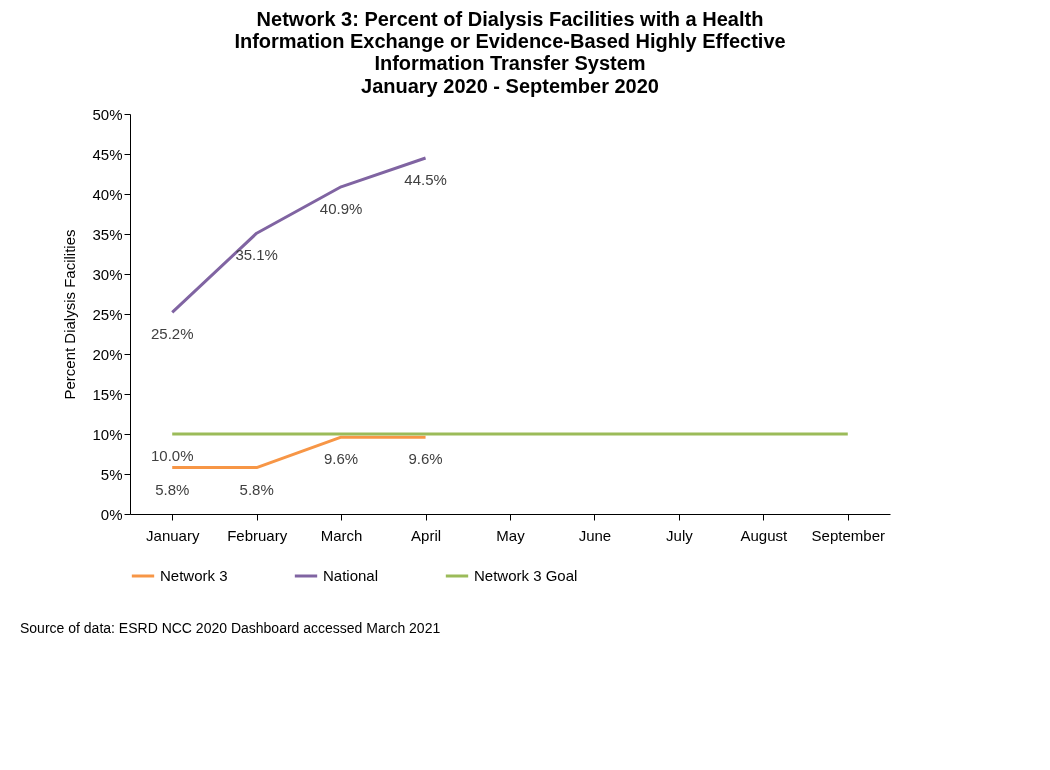 Image resolution: width=1050 pixels, height=770 pixels. I want to click on x-tick-label: June, so click(595, 535).